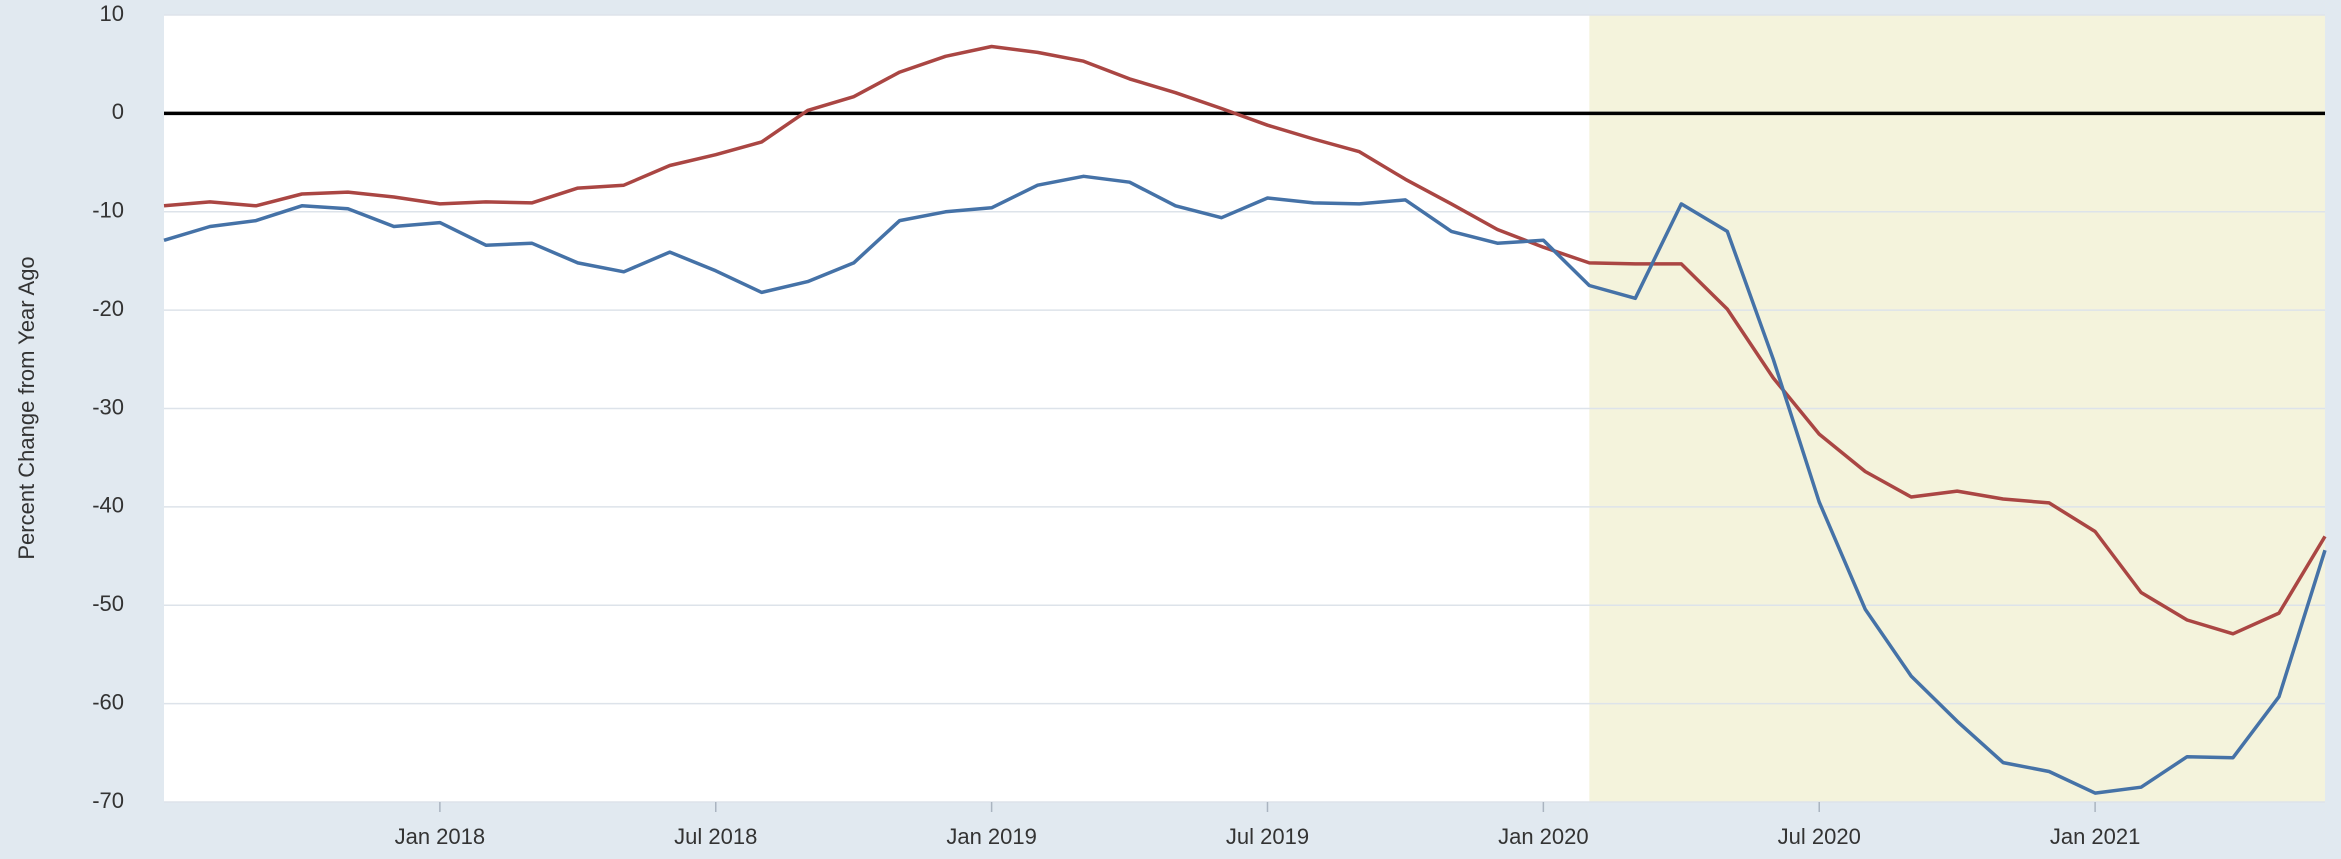  What do you see at coordinates (108, 603) in the screenshot?
I see `y-tick-label: -50` at bounding box center [108, 603].